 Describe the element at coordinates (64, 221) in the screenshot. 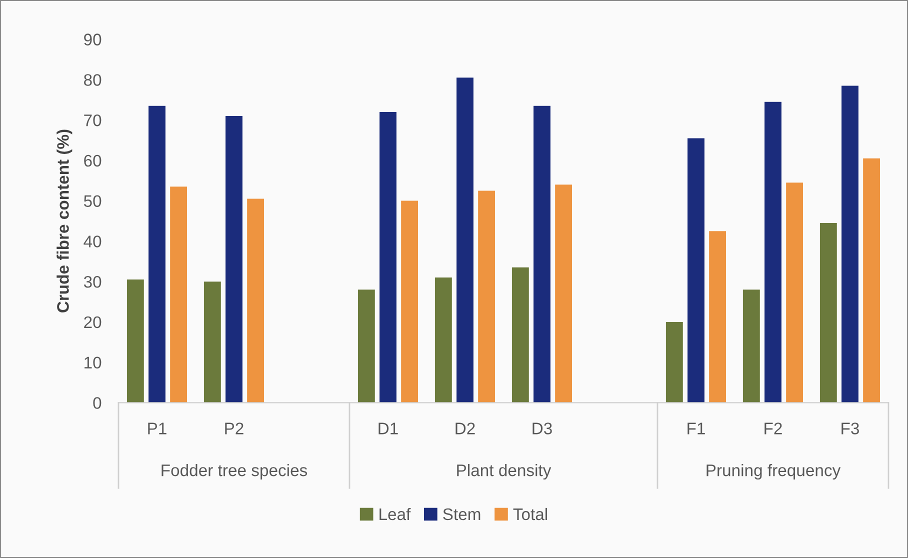

I see `y-axis-title: Crude fibre content (%)` at that location.